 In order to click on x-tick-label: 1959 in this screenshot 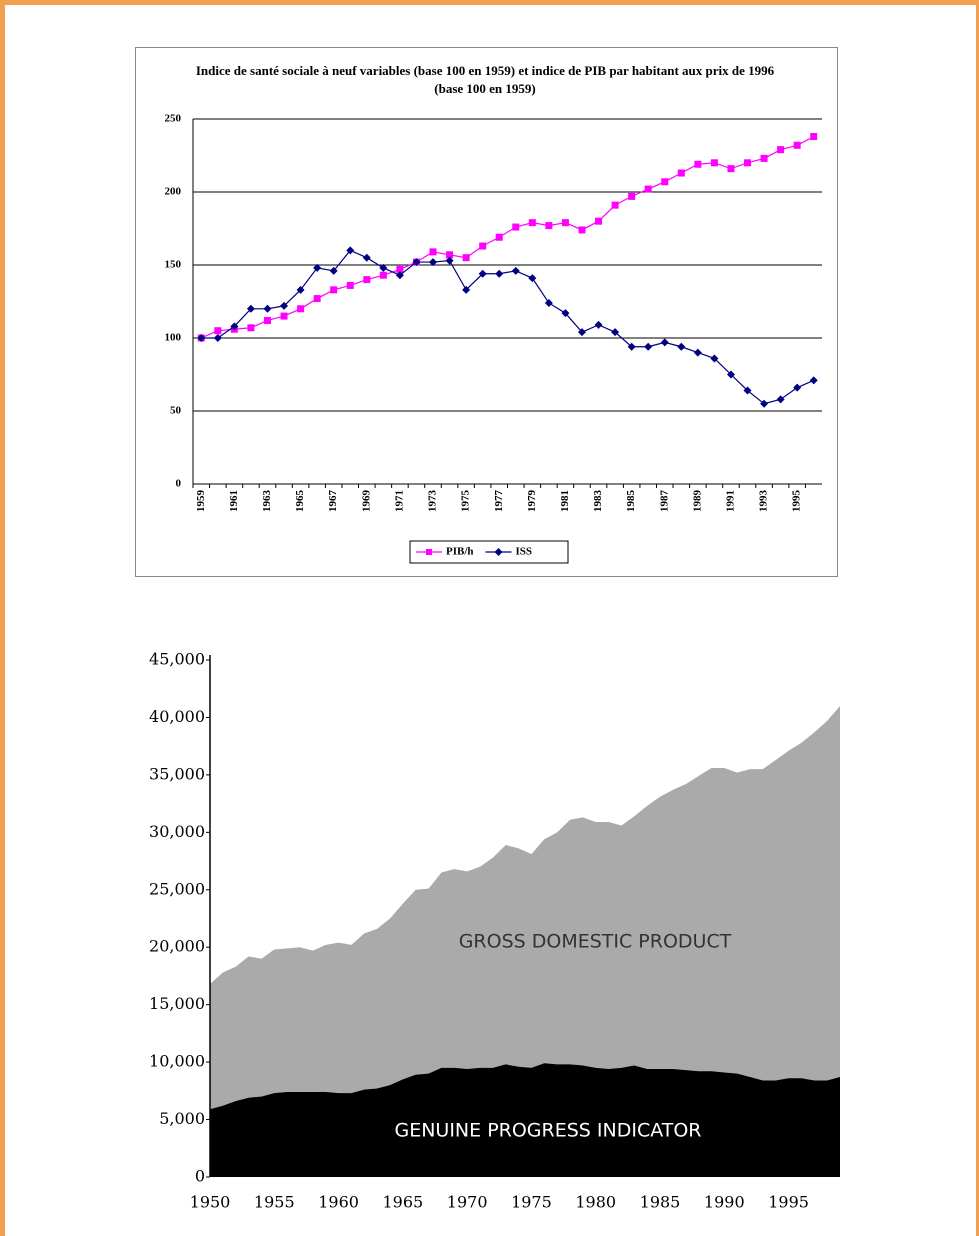, I will do `click(201, 501)`.